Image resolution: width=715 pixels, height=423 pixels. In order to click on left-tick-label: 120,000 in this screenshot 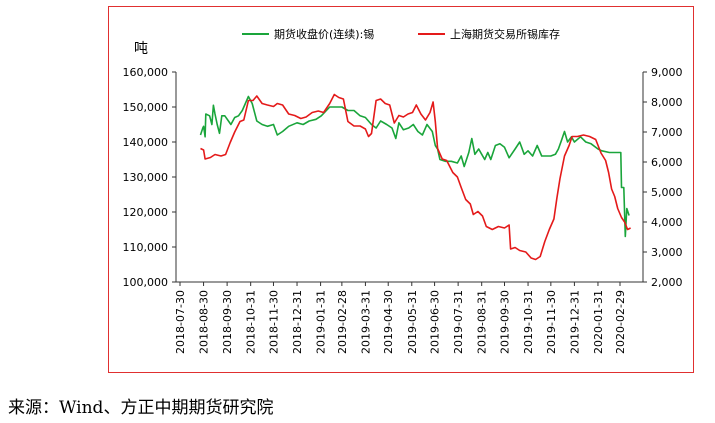, I will do `click(146, 212)`.